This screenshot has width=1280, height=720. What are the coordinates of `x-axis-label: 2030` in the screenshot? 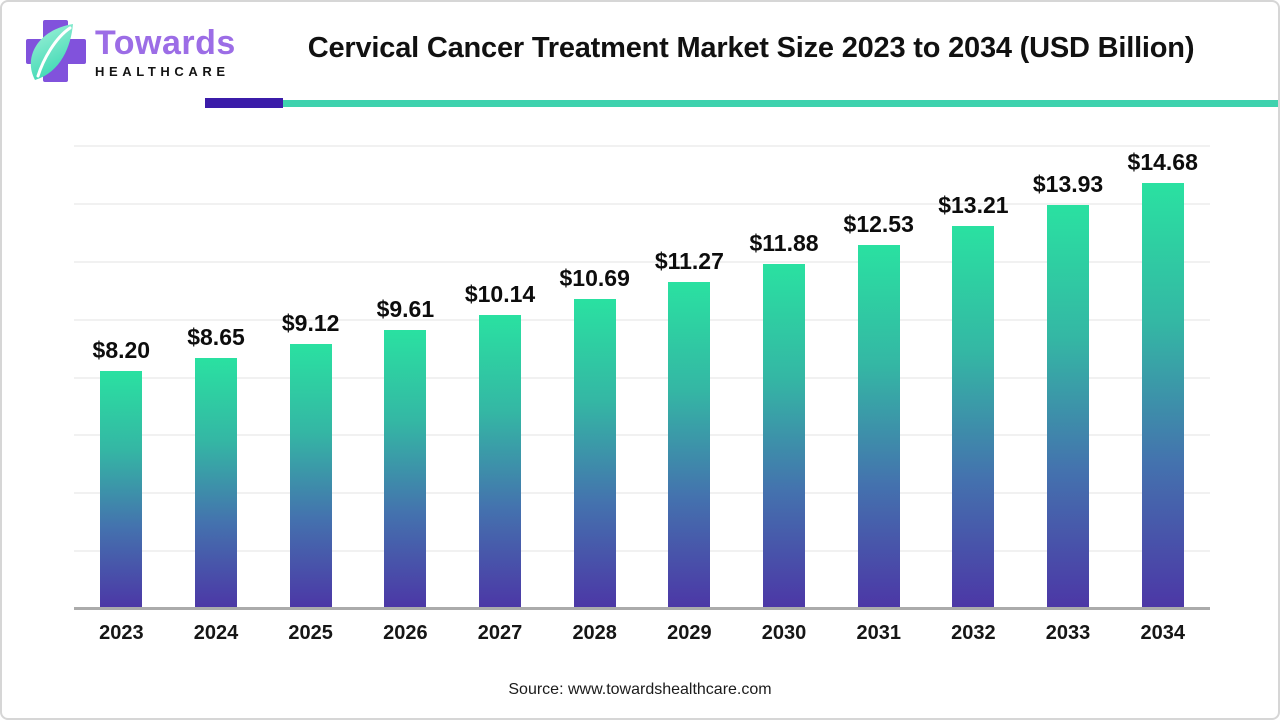 It's located at (784, 633).